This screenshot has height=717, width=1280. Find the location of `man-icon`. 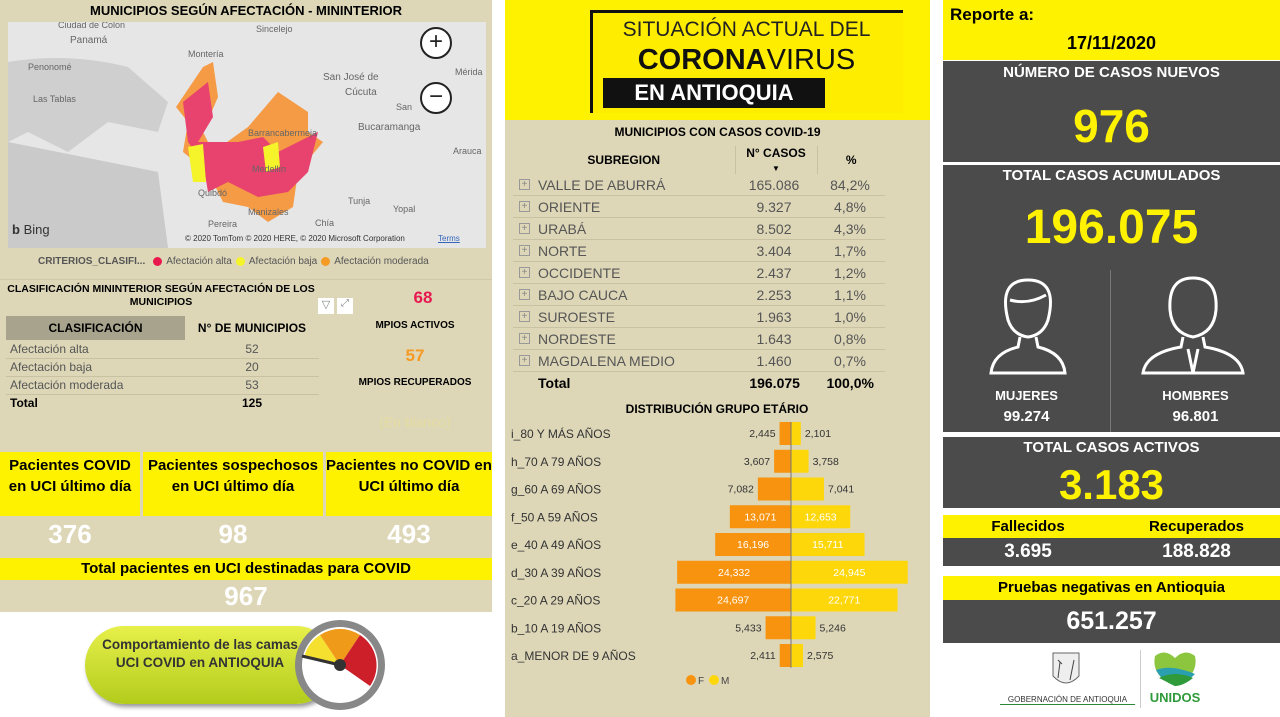

man-icon is located at coordinates (1193, 325).